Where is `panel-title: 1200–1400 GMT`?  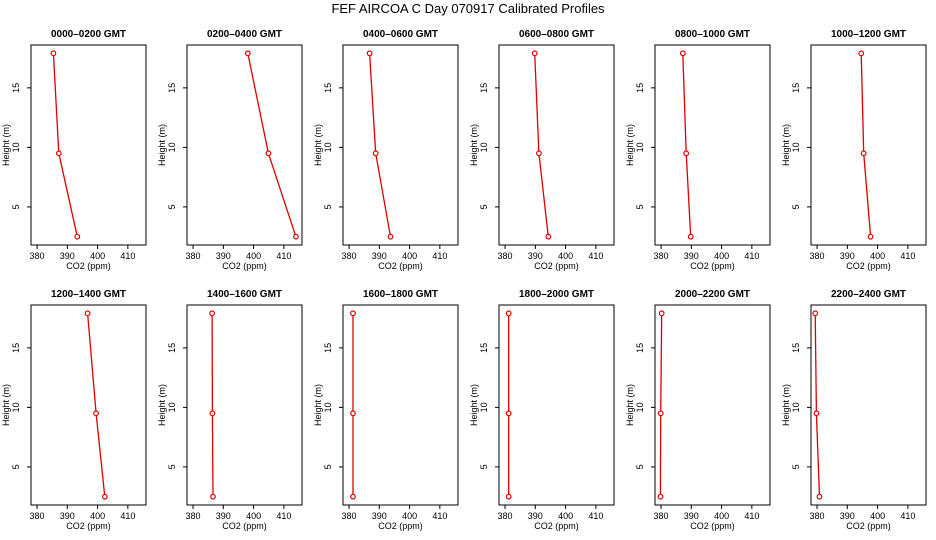
panel-title: 1200–1400 GMT is located at coordinates (88, 294).